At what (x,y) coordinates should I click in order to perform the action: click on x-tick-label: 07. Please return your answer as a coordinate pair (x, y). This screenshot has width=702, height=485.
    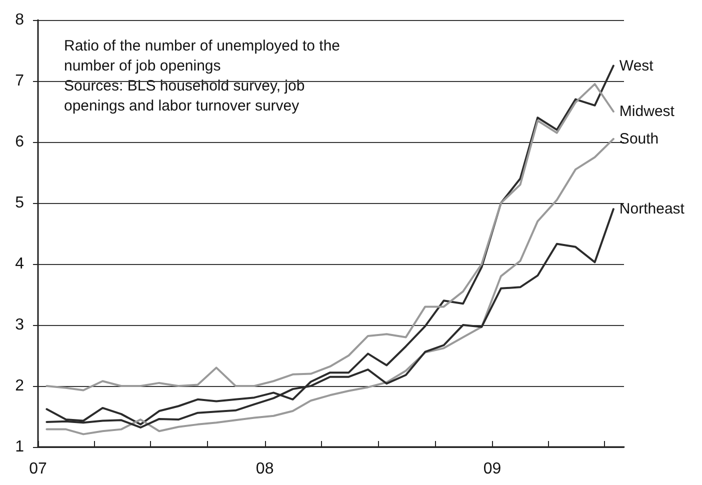
    Looking at the image, I should click on (38, 469).